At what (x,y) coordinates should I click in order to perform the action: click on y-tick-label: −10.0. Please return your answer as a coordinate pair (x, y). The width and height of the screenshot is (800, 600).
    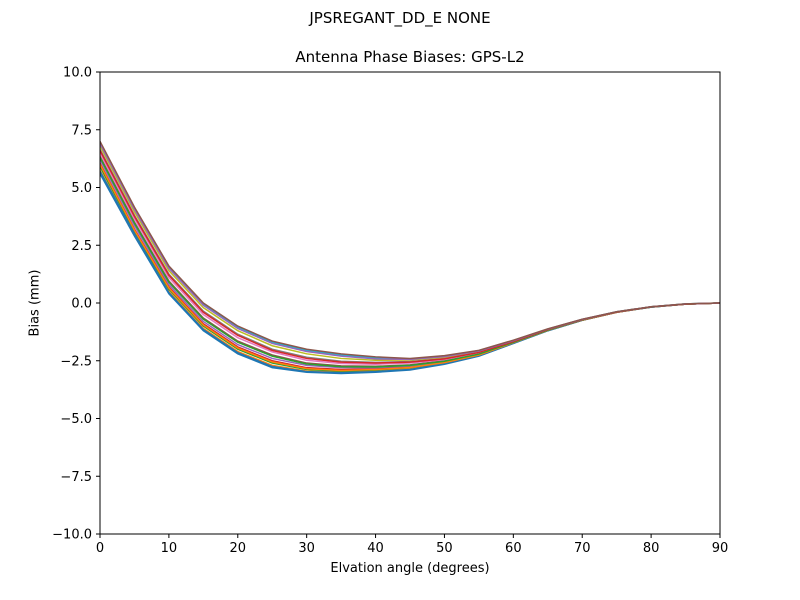
    Looking at the image, I should click on (72, 535).